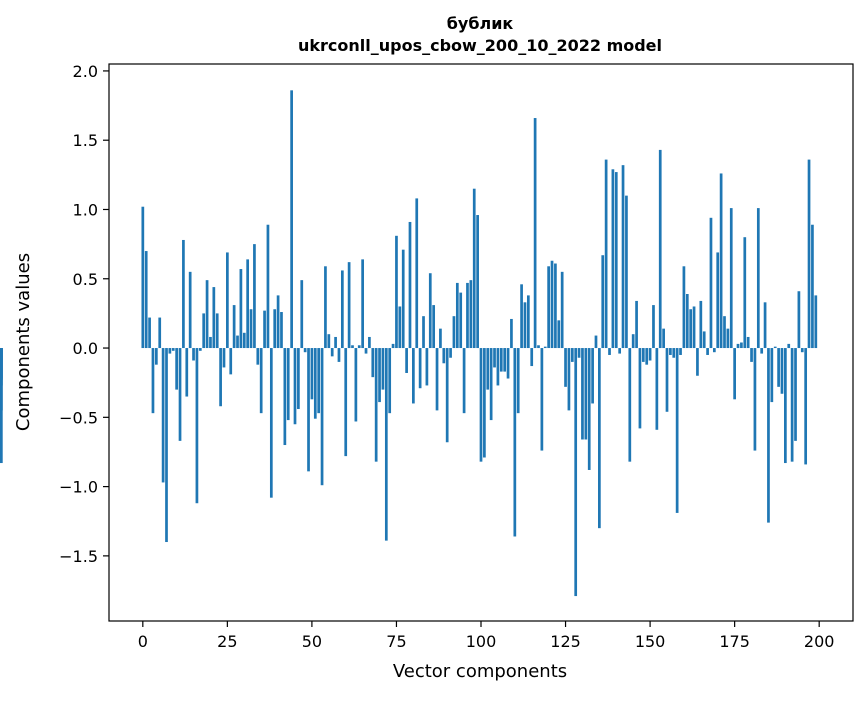 Image resolution: width=867 pixels, height=701 pixels. What do you see at coordinates (486, 636) in the screenshot?
I see `x-axis-ticks: 0 25 50 75 100 125 150 175 200` at bounding box center [486, 636].